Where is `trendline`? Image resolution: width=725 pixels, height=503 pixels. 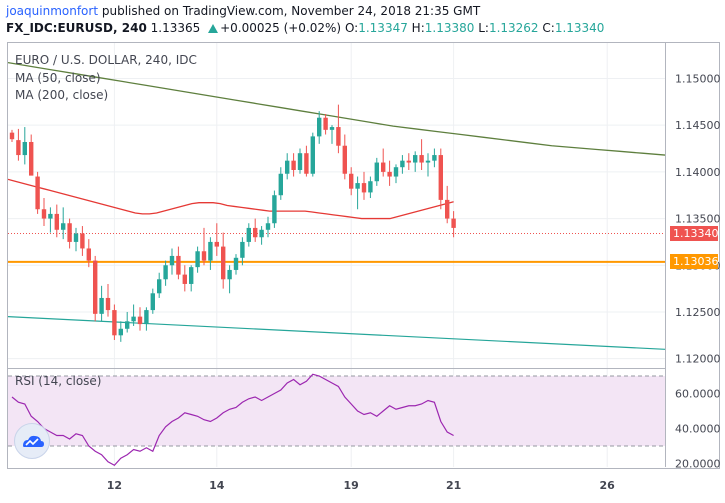
trendline is located at coordinates (336, 333).